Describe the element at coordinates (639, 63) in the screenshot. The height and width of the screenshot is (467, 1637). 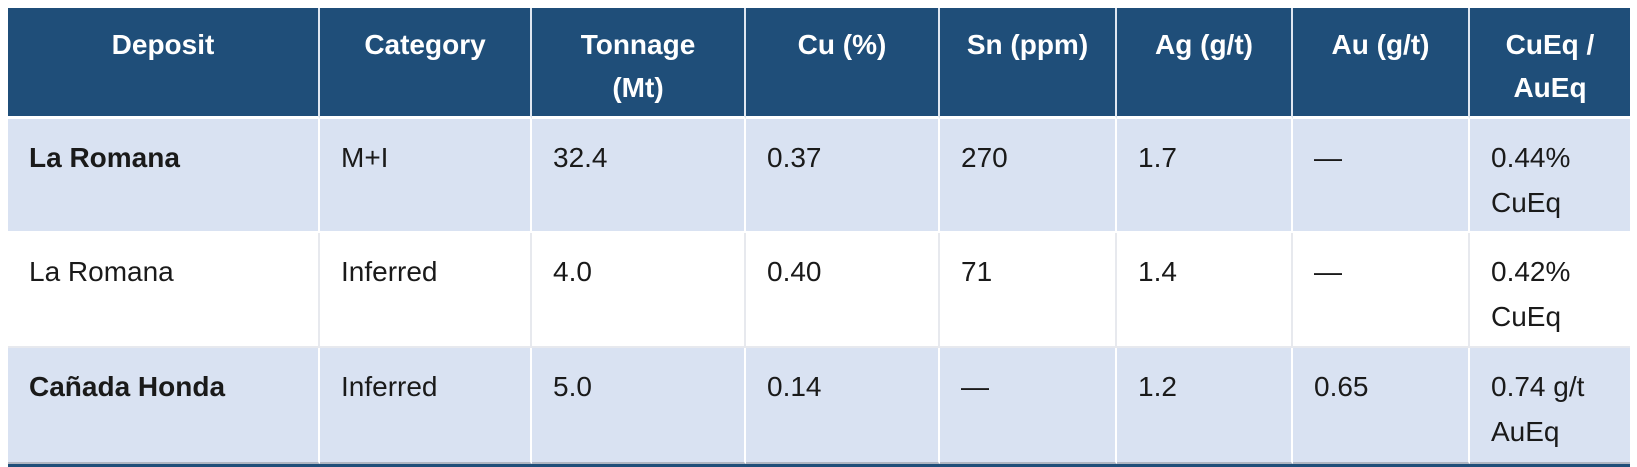
I see `header-tonnage: Tonnage (Mt)` at that location.